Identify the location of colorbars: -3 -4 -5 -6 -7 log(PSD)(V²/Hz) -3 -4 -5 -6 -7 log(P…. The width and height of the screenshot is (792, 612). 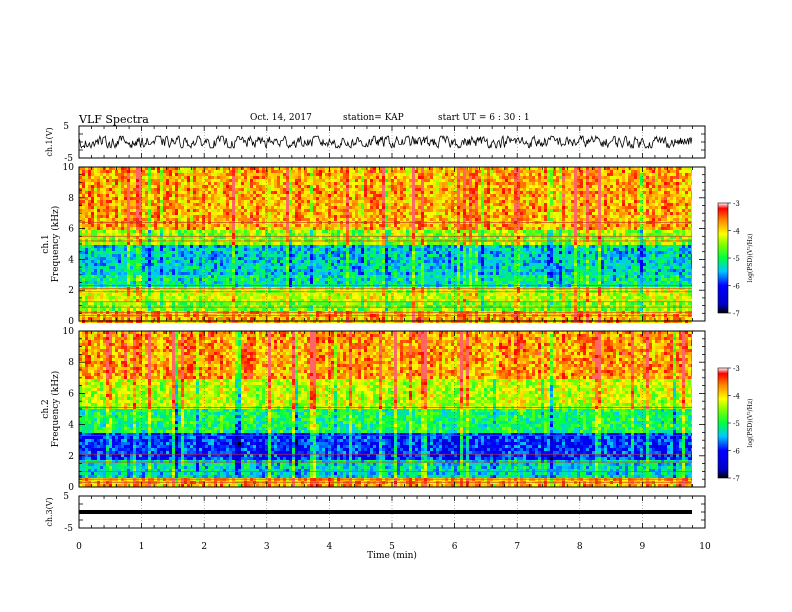
(735, 341).